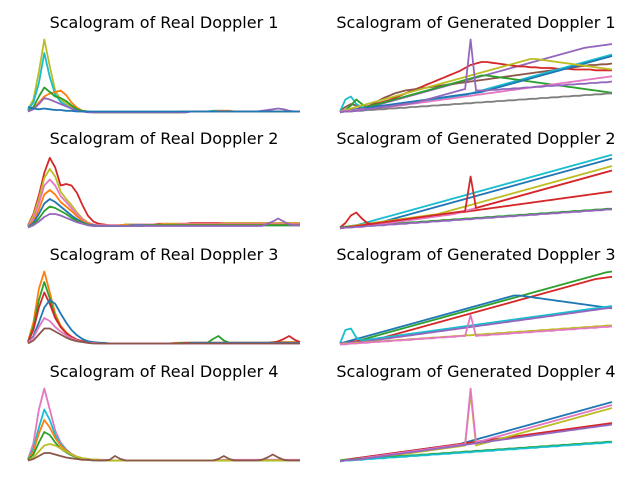  I want to click on panel-title: Scalogram of Generated Doppler 2, so click(475, 138).